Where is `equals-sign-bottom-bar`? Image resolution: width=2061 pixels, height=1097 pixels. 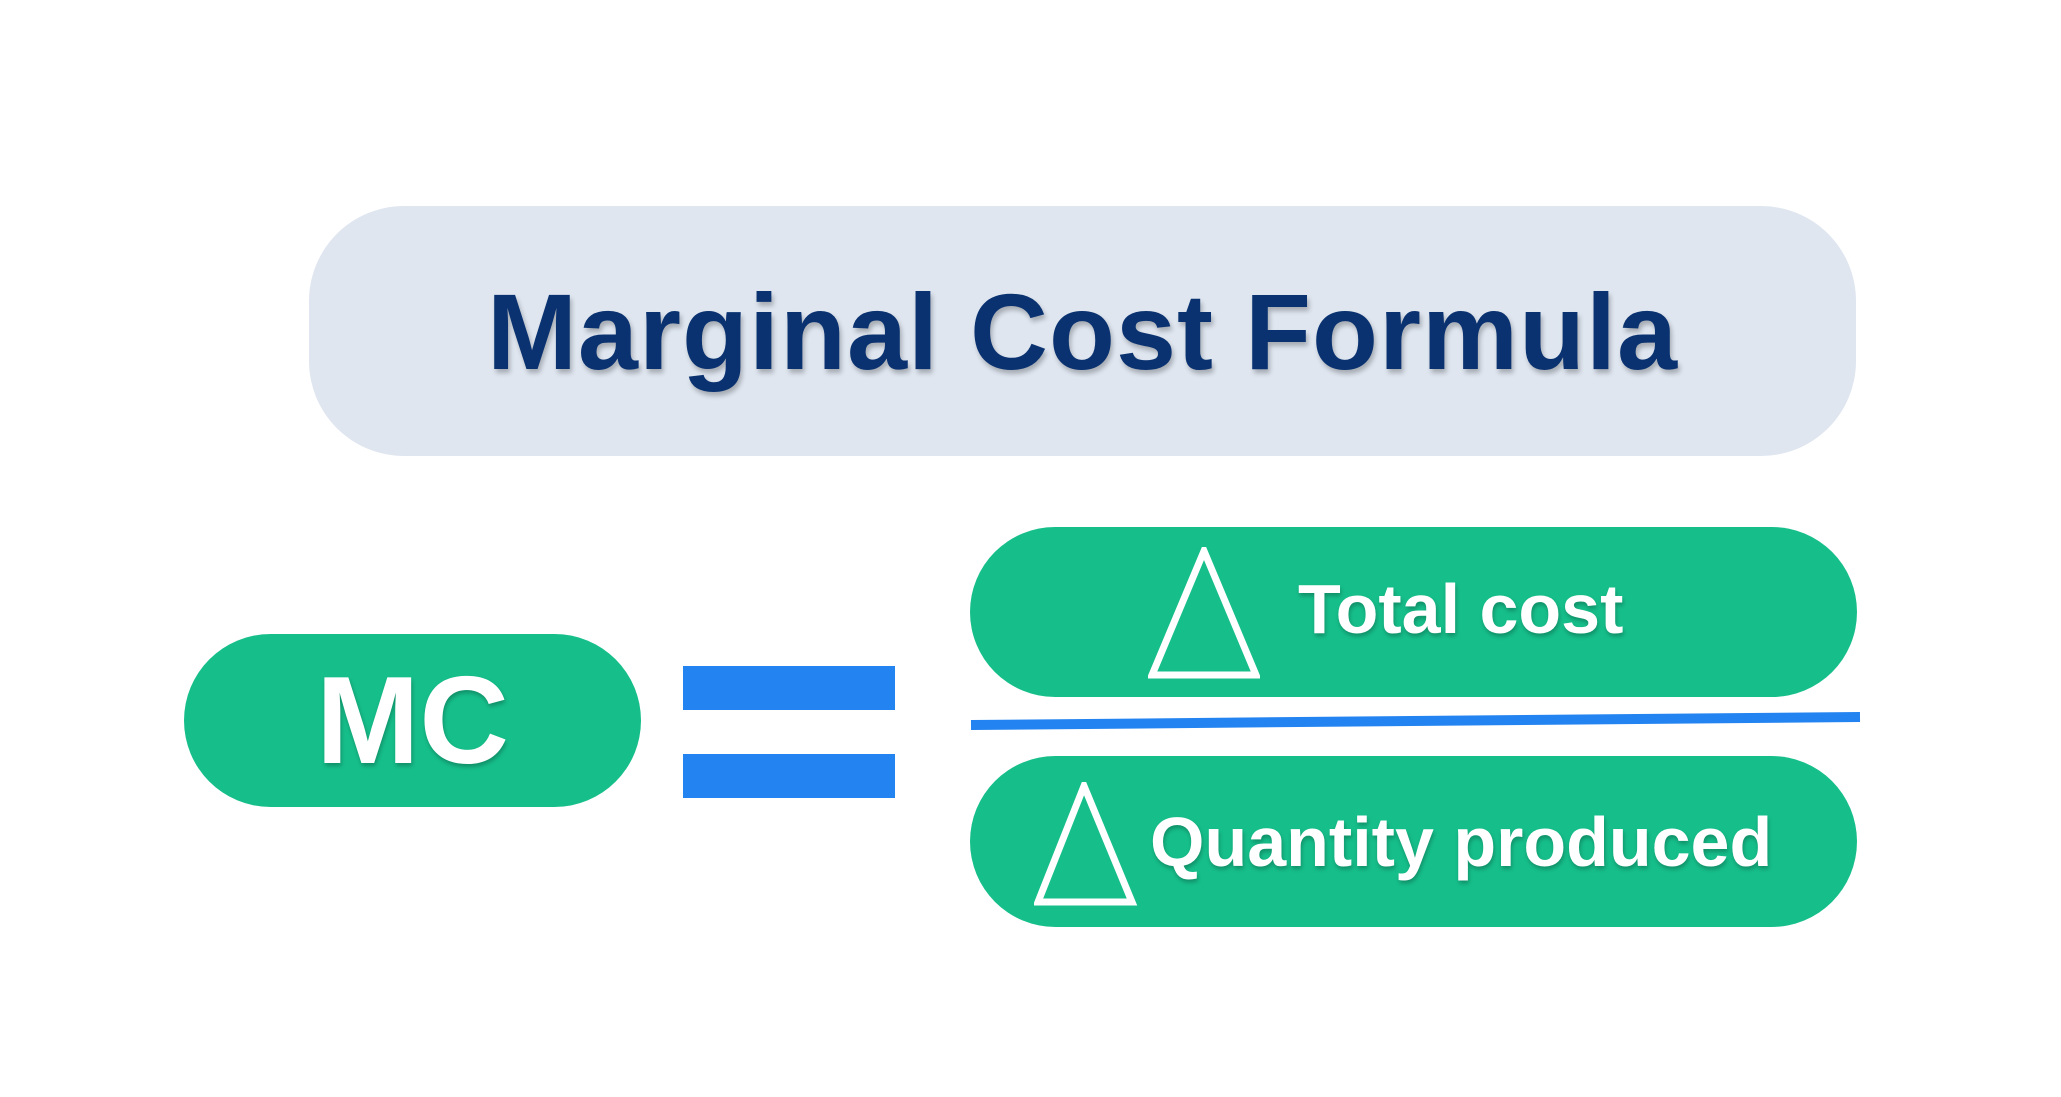 equals-sign-bottom-bar is located at coordinates (789, 776).